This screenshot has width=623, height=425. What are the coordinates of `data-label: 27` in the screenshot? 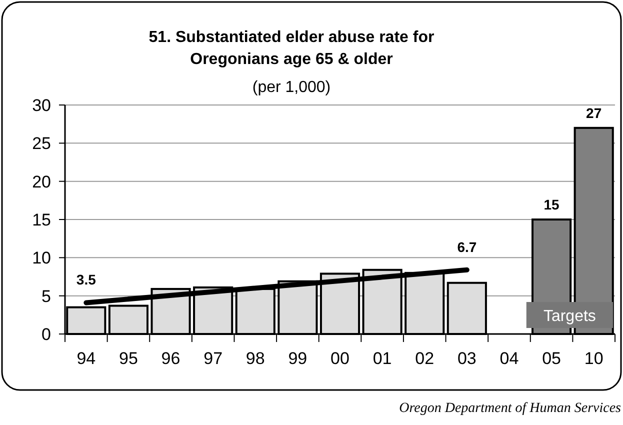 It's located at (594, 112).